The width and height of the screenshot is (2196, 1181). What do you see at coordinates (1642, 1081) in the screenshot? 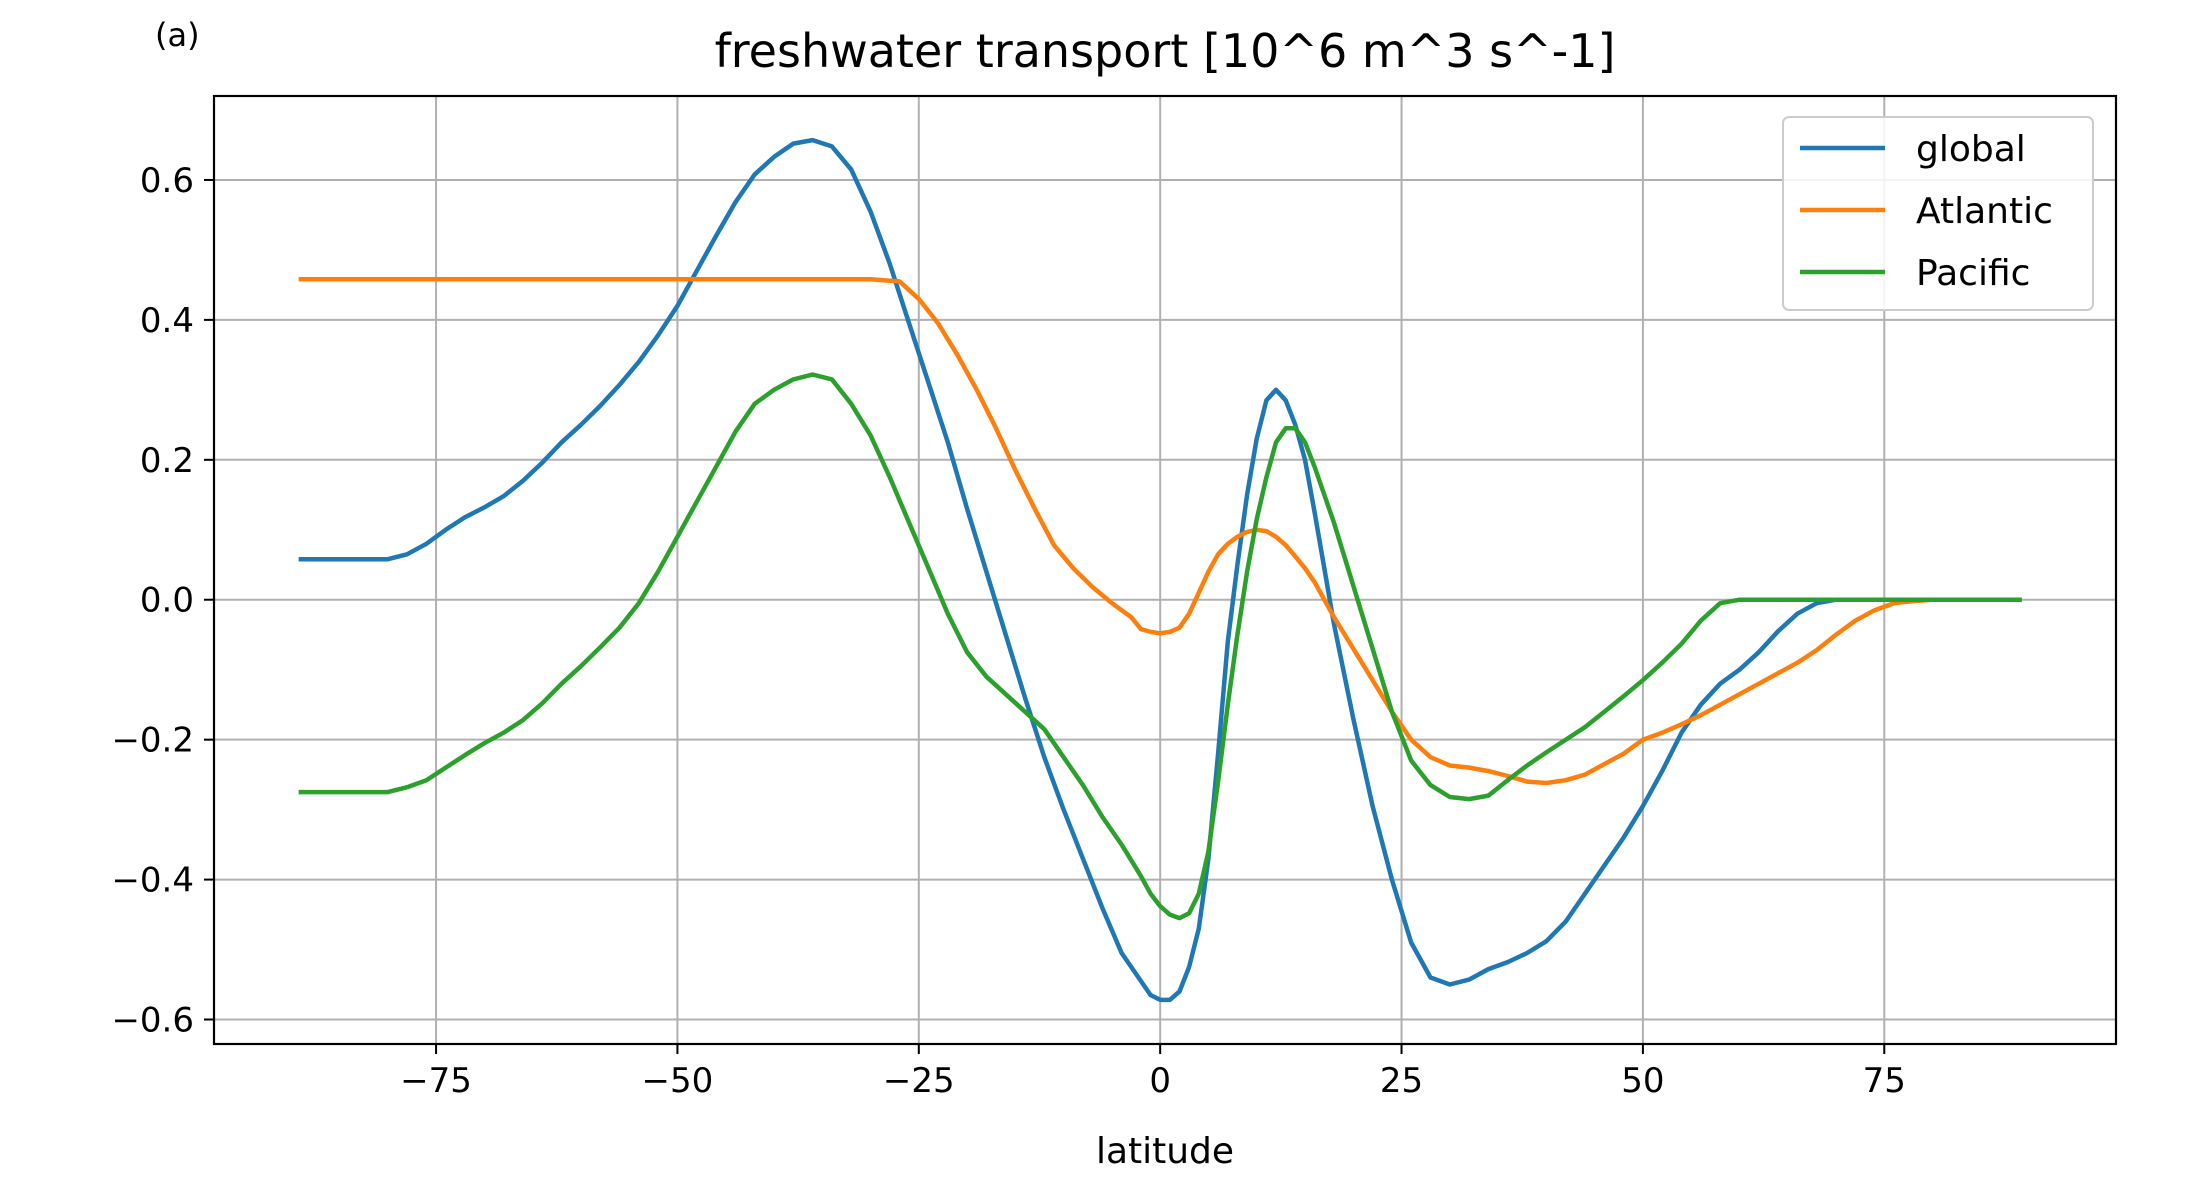
I see `x-tick-label: 50` at bounding box center [1642, 1081].